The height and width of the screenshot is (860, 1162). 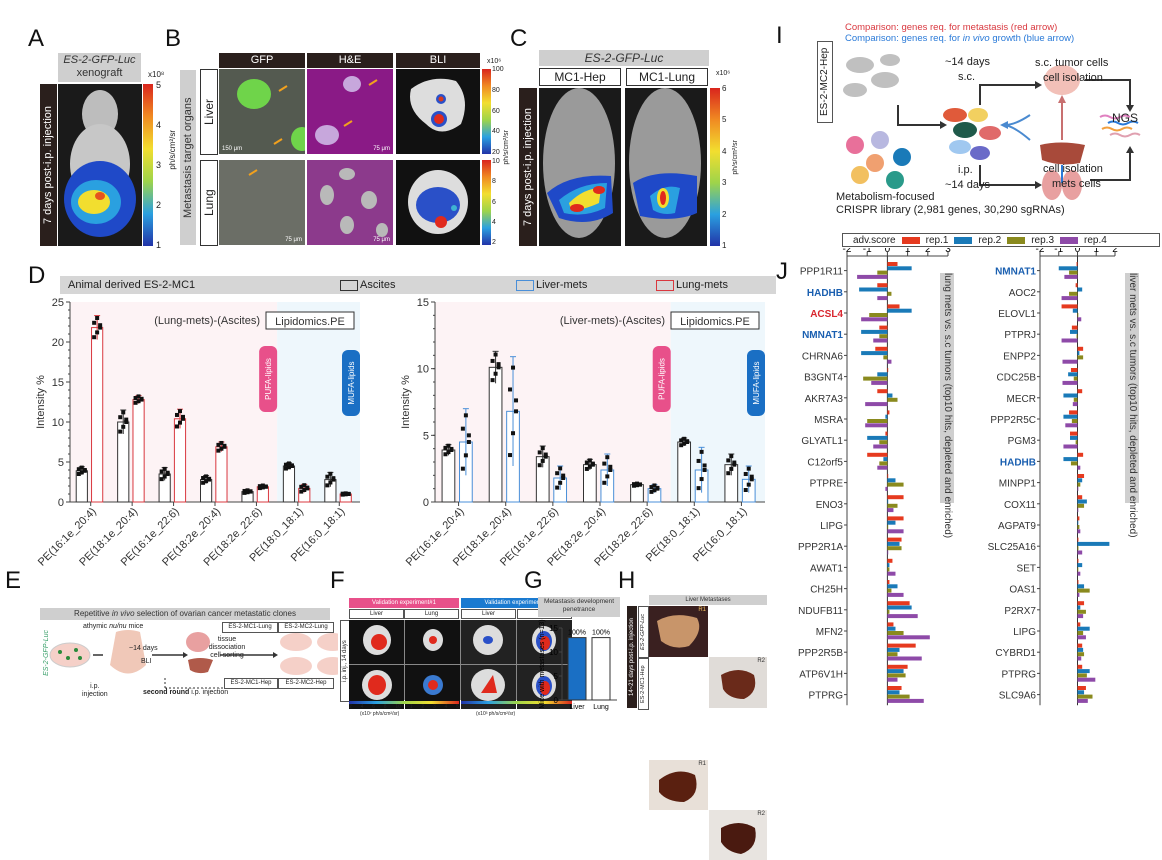 What do you see at coordinates (123, 613) in the screenshot?
I see `header-italic: in vivo` at bounding box center [123, 613].